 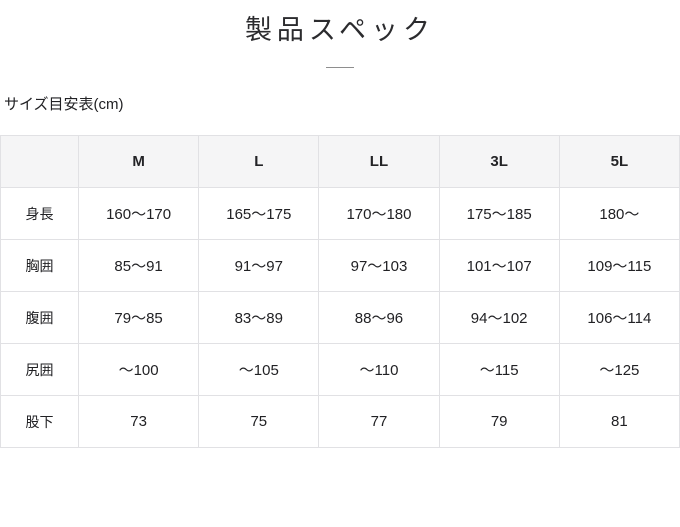 I want to click on table-cell-waist-ll: 88〜96, so click(x=379, y=317).